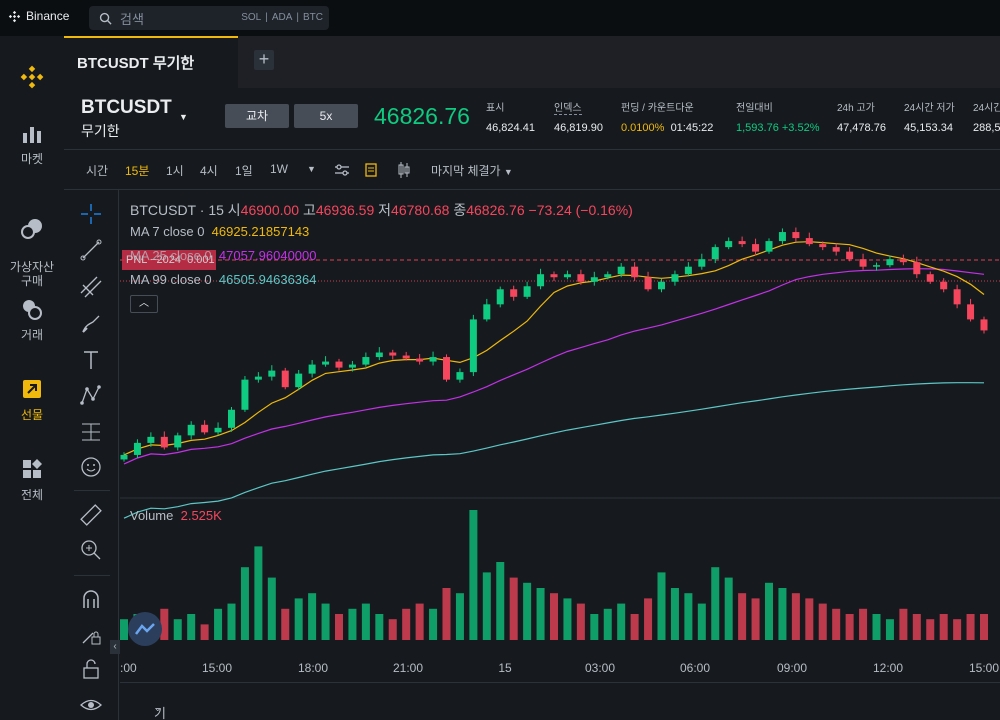  What do you see at coordinates (692, 128) in the screenshot?
I see `funding-countdown: 01:45:22` at bounding box center [692, 128].